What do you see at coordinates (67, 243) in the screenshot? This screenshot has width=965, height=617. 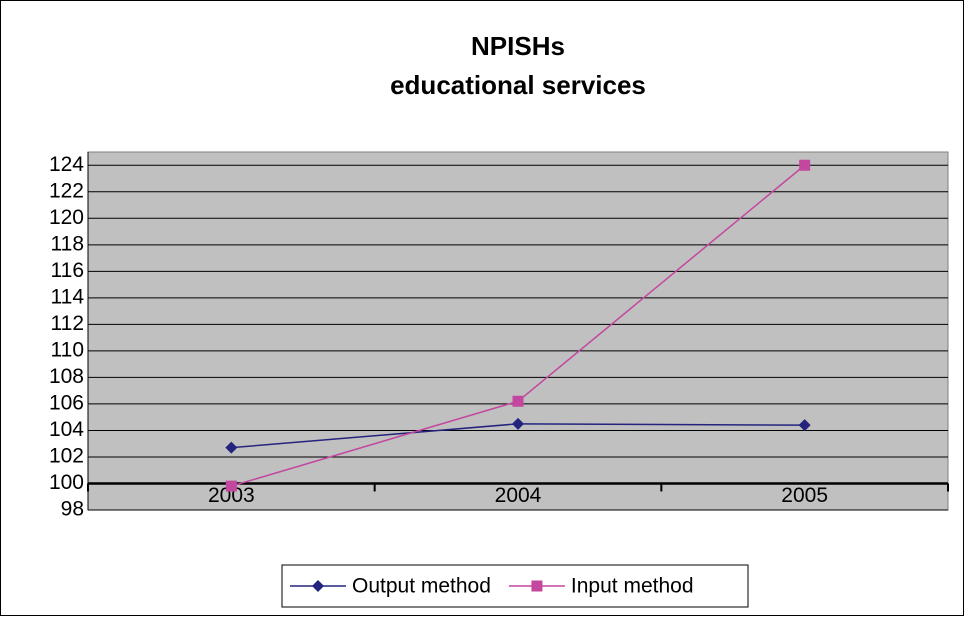 I see `y-tick-label: 118` at bounding box center [67, 243].